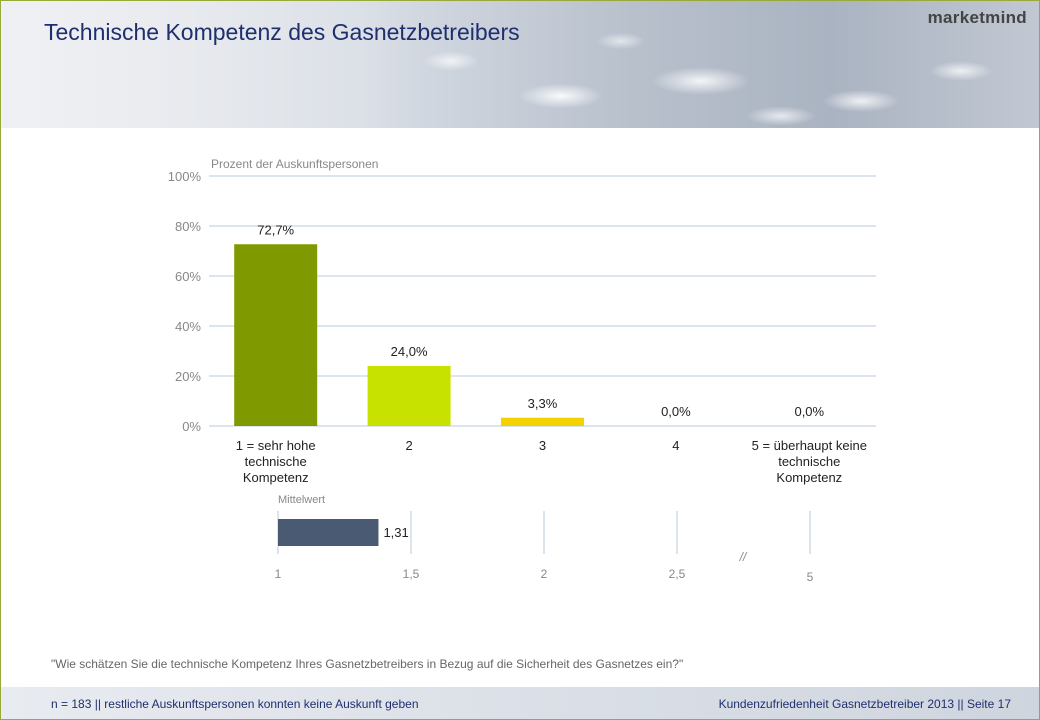  What do you see at coordinates (301, 500) in the screenshot?
I see `mean-label: Mittelwert` at bounding box center [301, 500].